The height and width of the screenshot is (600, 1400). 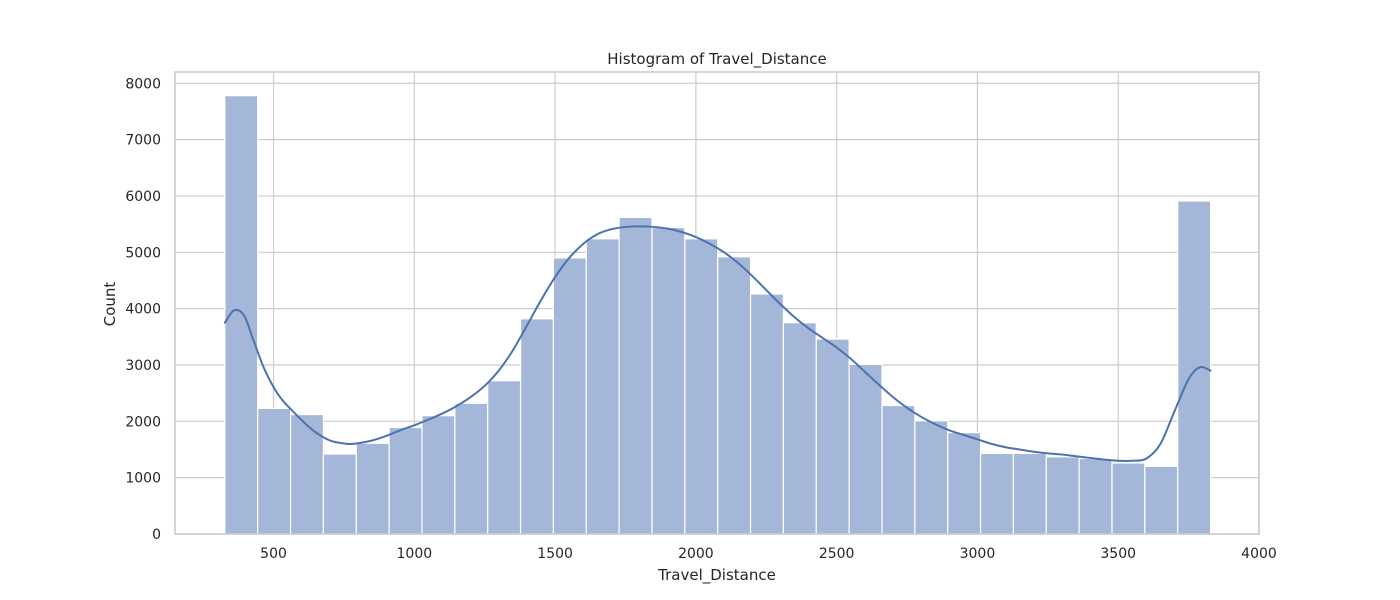 What do you see at coordinates (143, 141) in the screenshot?
I see `y-tick-label-7: 7000` at bounding box center [143, 141].